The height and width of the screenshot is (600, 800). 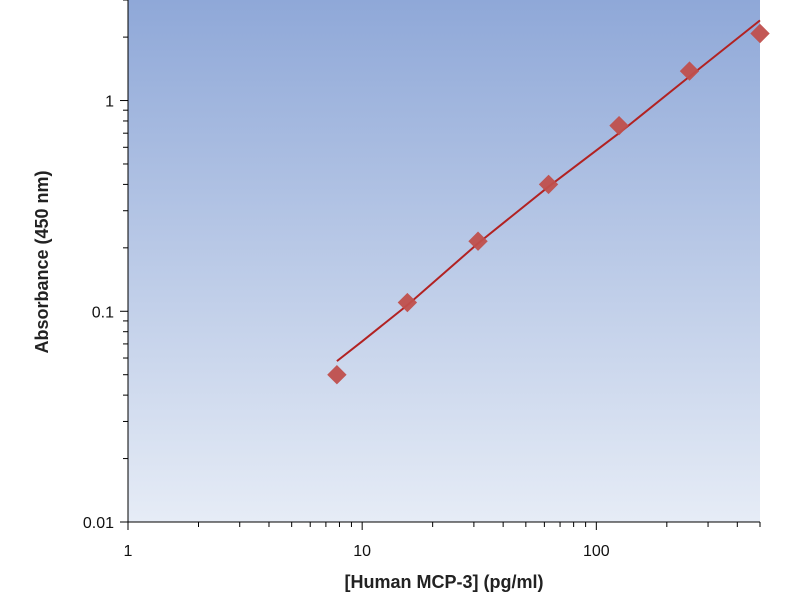 What do you see at coordinates (596, 551) in the screenshot?
I see `x-tick-label: 100` at bounding box center [596, 551].